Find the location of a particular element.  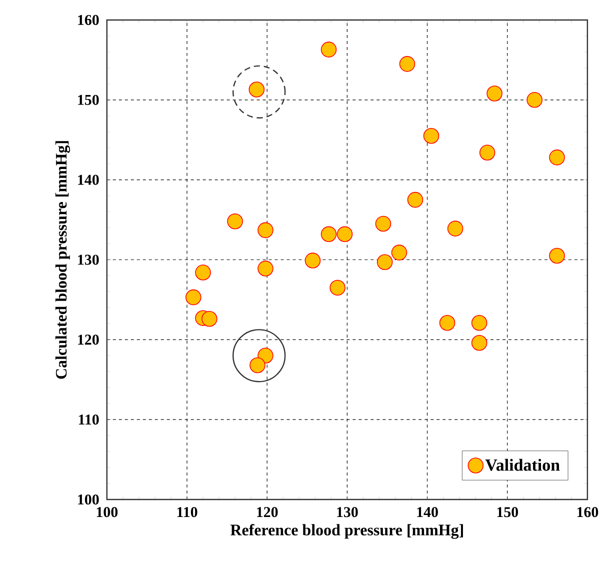

legend-label: Validation is located at coordinates (522, 464).